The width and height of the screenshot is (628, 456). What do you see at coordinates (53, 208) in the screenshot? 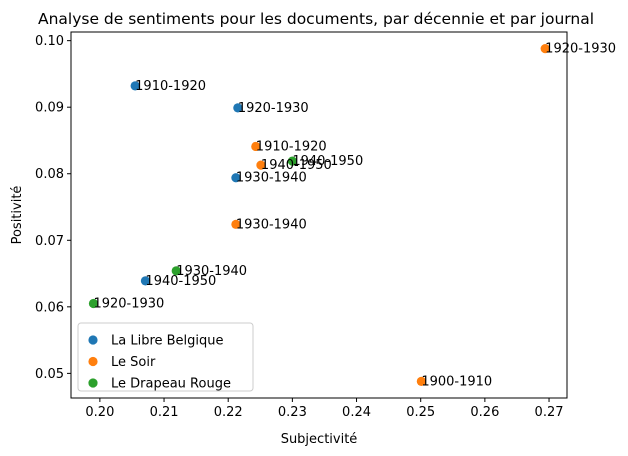
I see `y-axis: 0.05 0.06 0.07 0.08 0.09 0.10` at bounding box center [53, 208].